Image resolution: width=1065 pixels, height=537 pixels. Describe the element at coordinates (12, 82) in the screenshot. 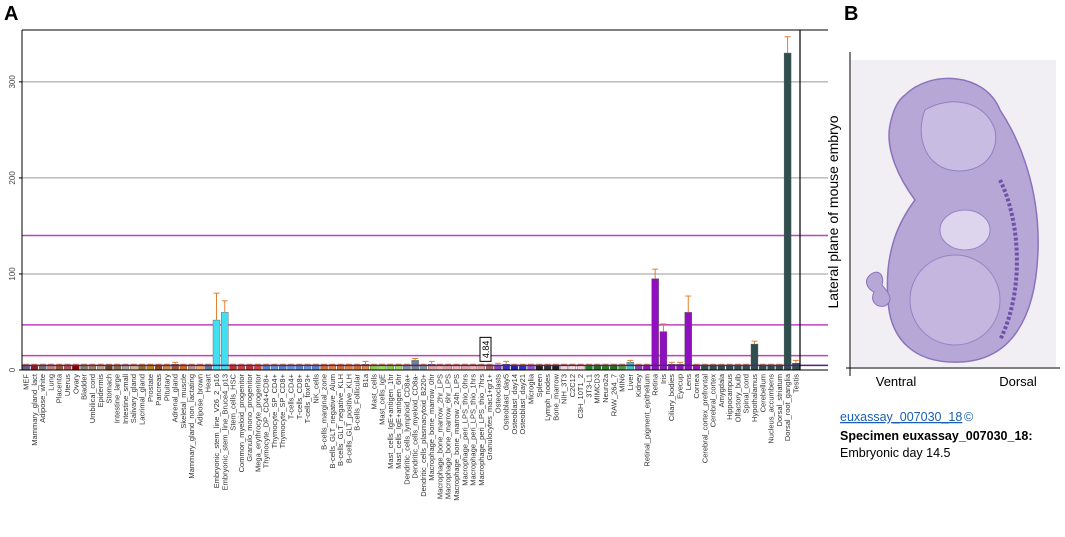

I see `y-tick-label: 300` at that location.